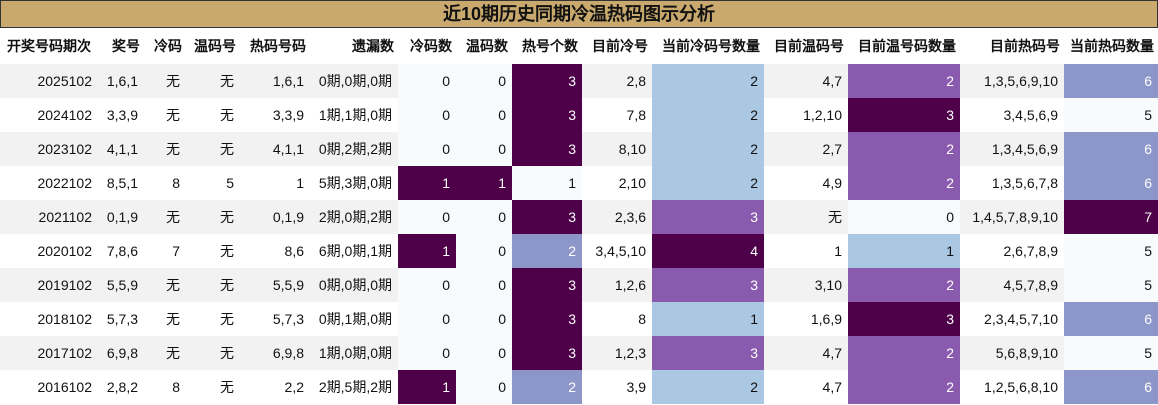  I want to click on cell-warm-code: 5, so click(213, 183).